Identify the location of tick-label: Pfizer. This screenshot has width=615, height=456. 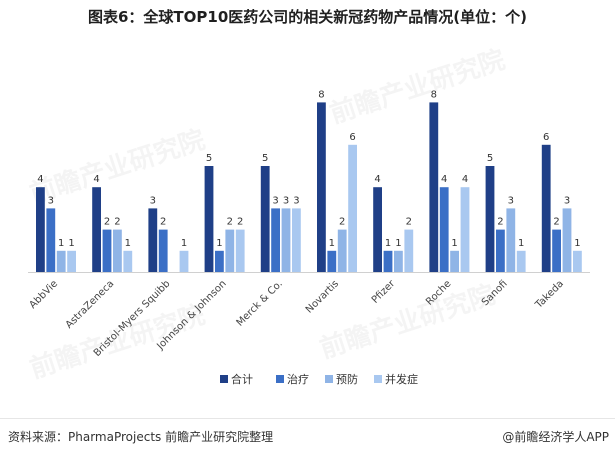
(384, 292).